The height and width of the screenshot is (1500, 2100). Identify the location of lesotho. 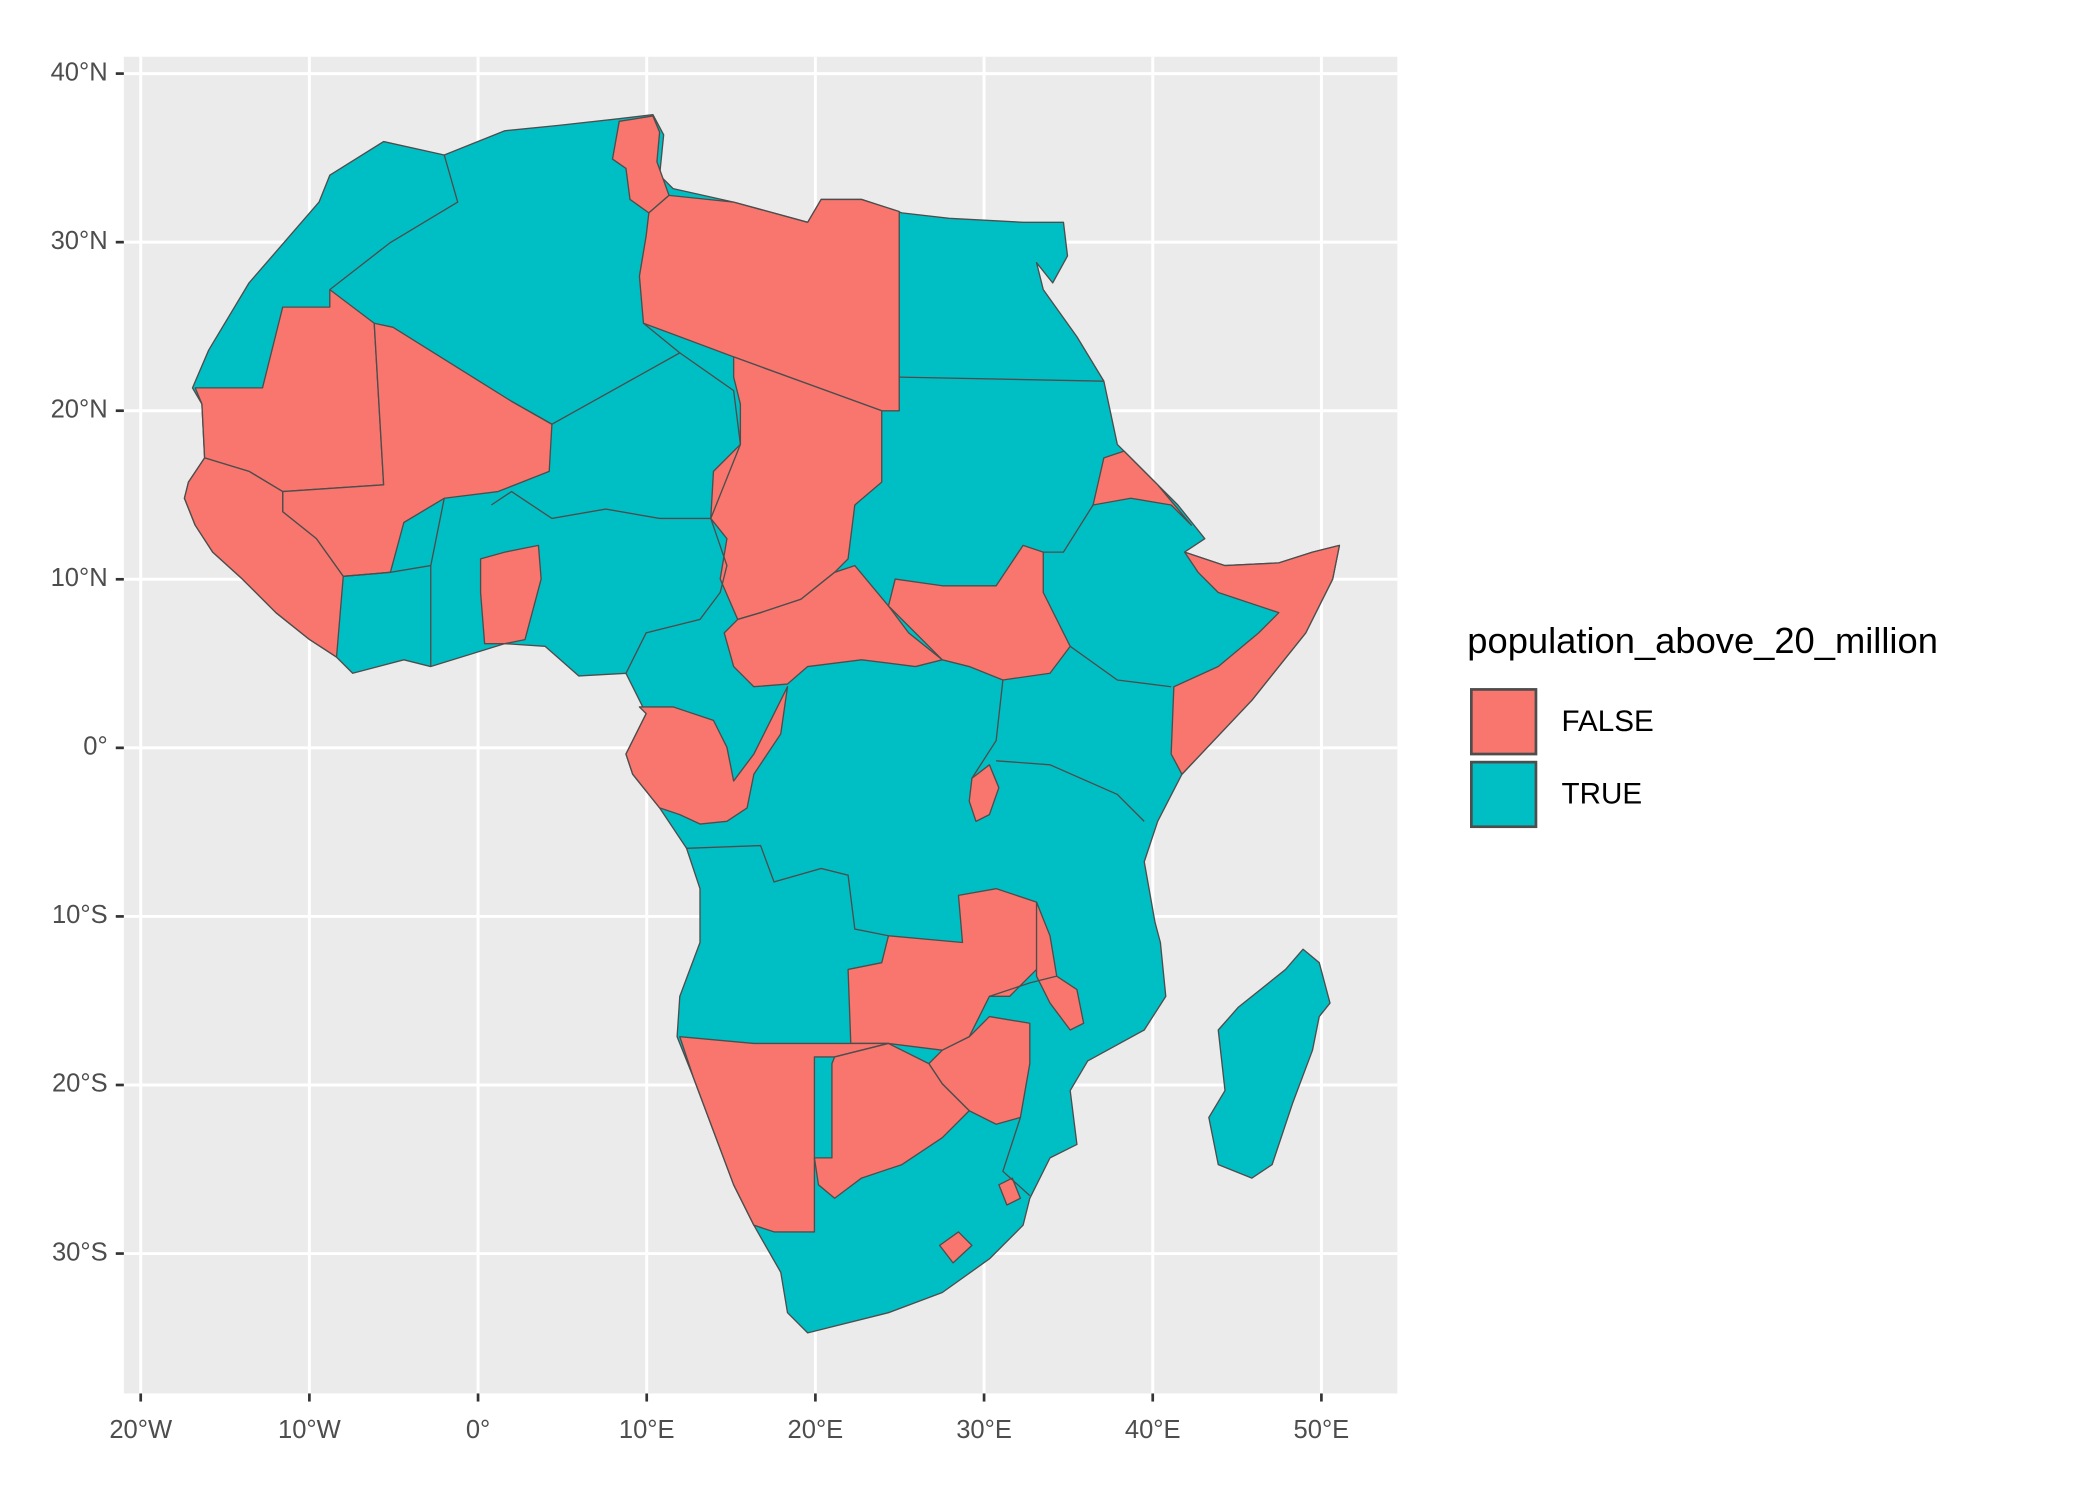
(955, 1247).